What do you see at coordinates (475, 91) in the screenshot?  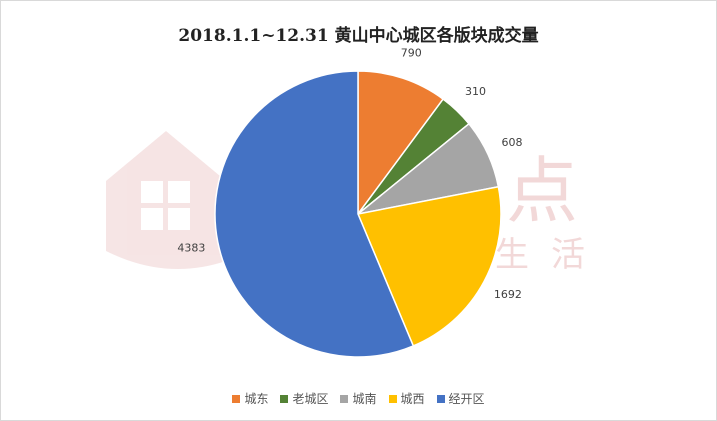 I see `pie-data-label-2: 310` at bounding box center [475, 91].